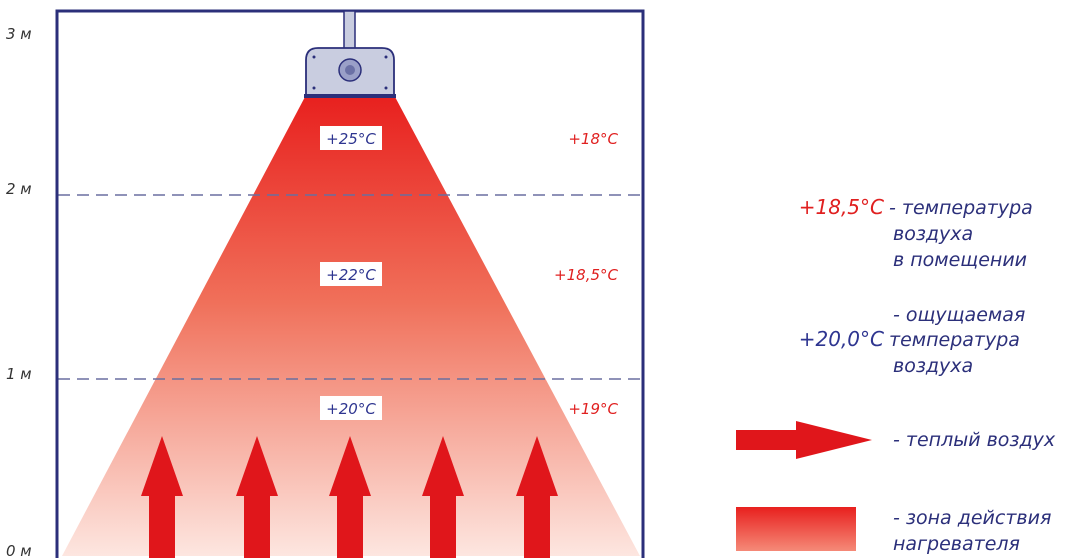 The height and width of the screenshot is (558, 1078). What do you see at coordinates (959, 315) in the screenshot?
I see `legend-felt-temp-desc-1: - ощущаемая` at bounding box center [959, 315].